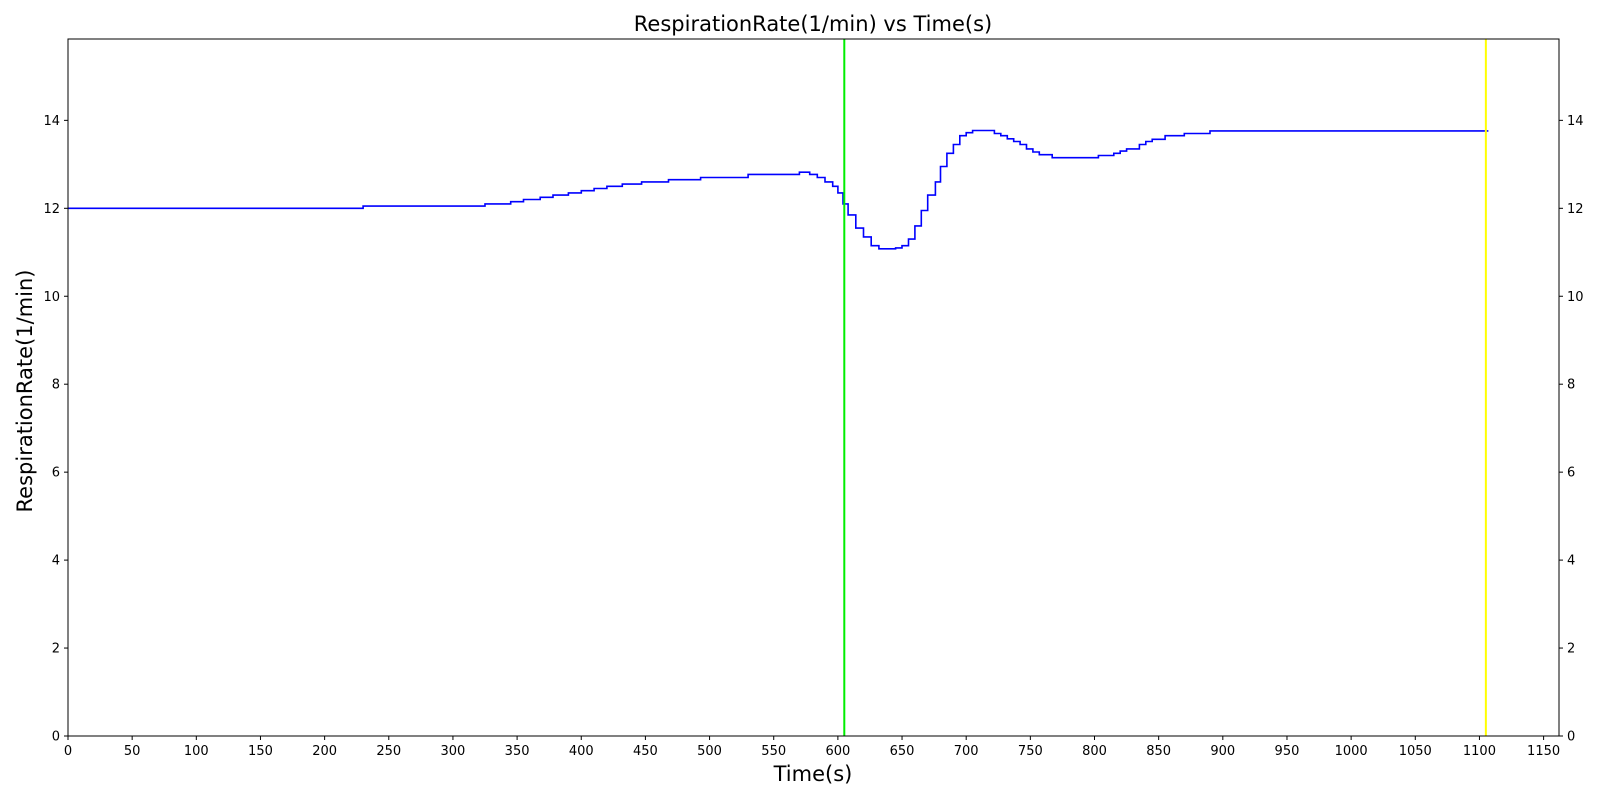  Describe the element at coordinates (837, 751) in the screenshot. I see `x-tick-label: 600` at that location.